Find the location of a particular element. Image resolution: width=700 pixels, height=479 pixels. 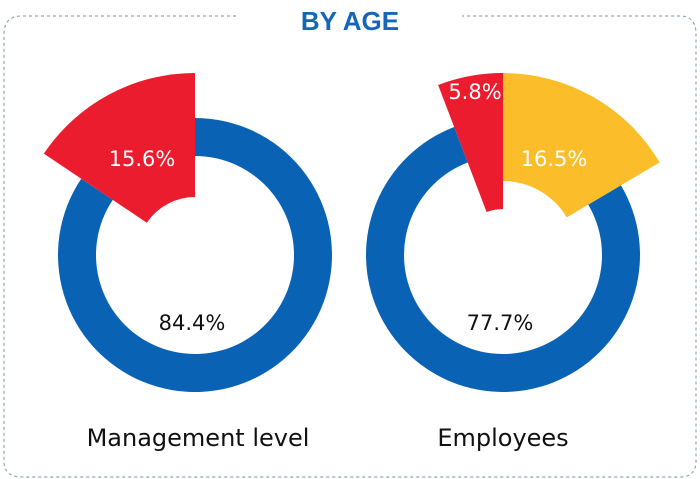

data-label-employees-majority: 77.7% is located at coordinates (500, 323).